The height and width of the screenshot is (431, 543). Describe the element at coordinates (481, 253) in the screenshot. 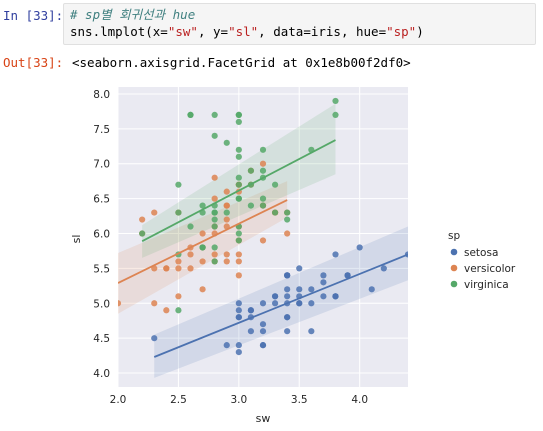

I see `legend-label-setosa: setosa` at that location.